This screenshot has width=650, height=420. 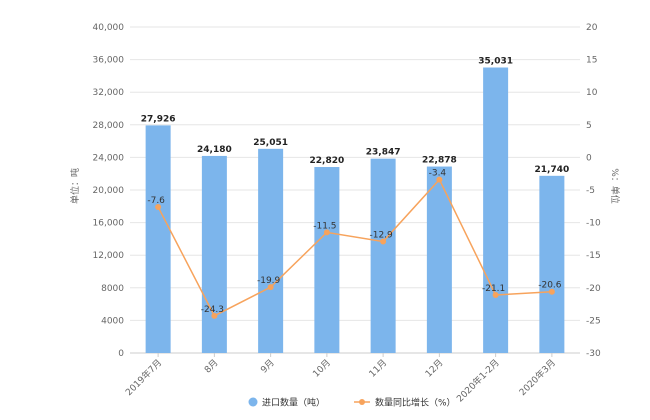 I want to click on y2-tick-label: 15, so click(x=591, y=61).